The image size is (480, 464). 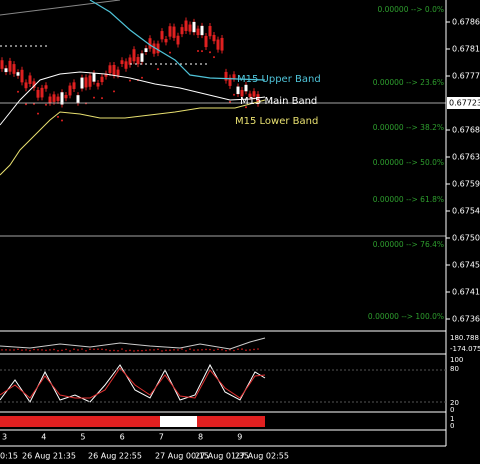 I want to click on signal-strip-neutral, so click(x=178, y=421).